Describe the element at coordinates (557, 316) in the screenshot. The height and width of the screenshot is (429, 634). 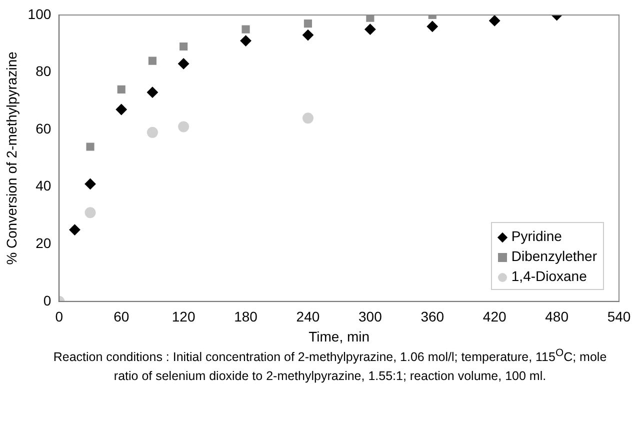
I see `x-tick-label: 480` at that location.